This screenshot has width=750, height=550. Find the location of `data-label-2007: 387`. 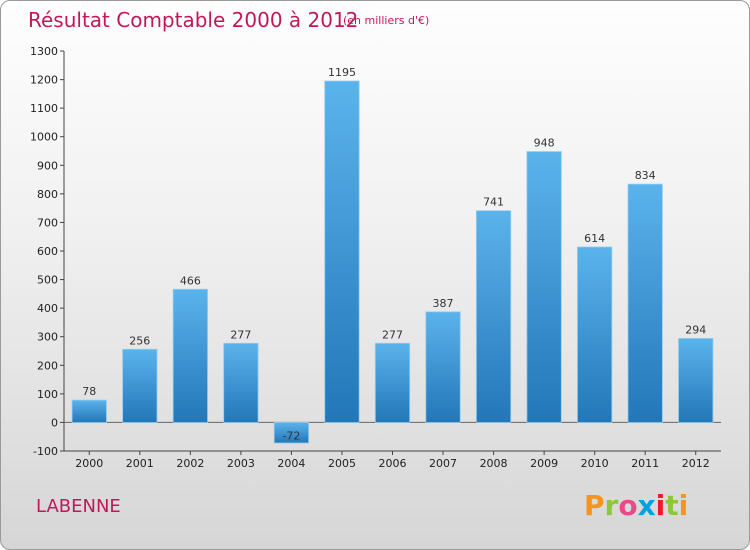

data-label-2007: 387 is located at coordinates (443, 303).